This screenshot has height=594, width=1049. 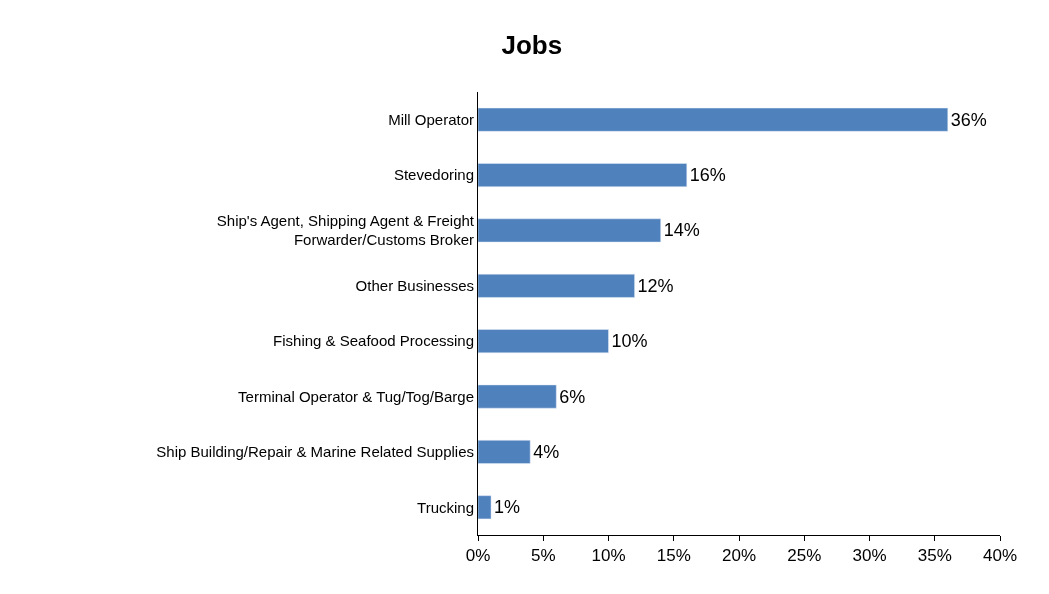 I want to click on x-tick-label: 5%, so click(x=543, y=556).